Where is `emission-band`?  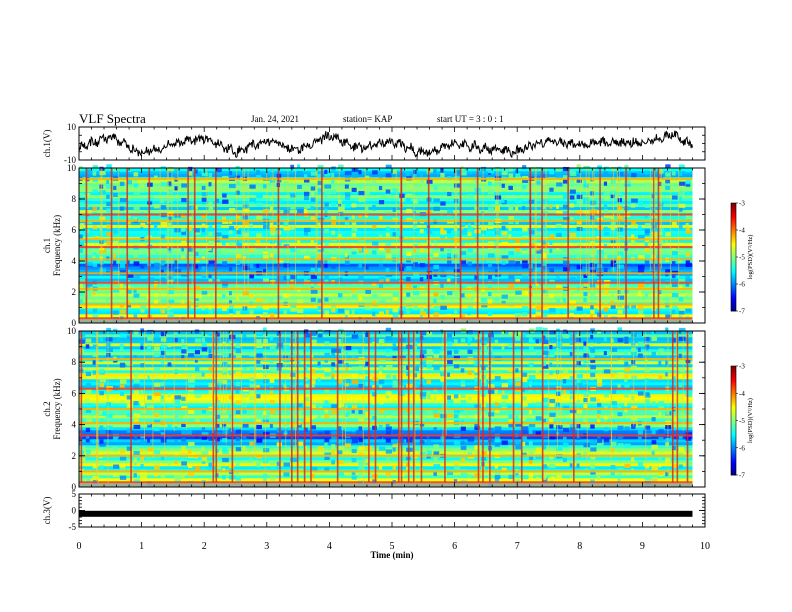 emission-band is located at coordinates (386, 239).